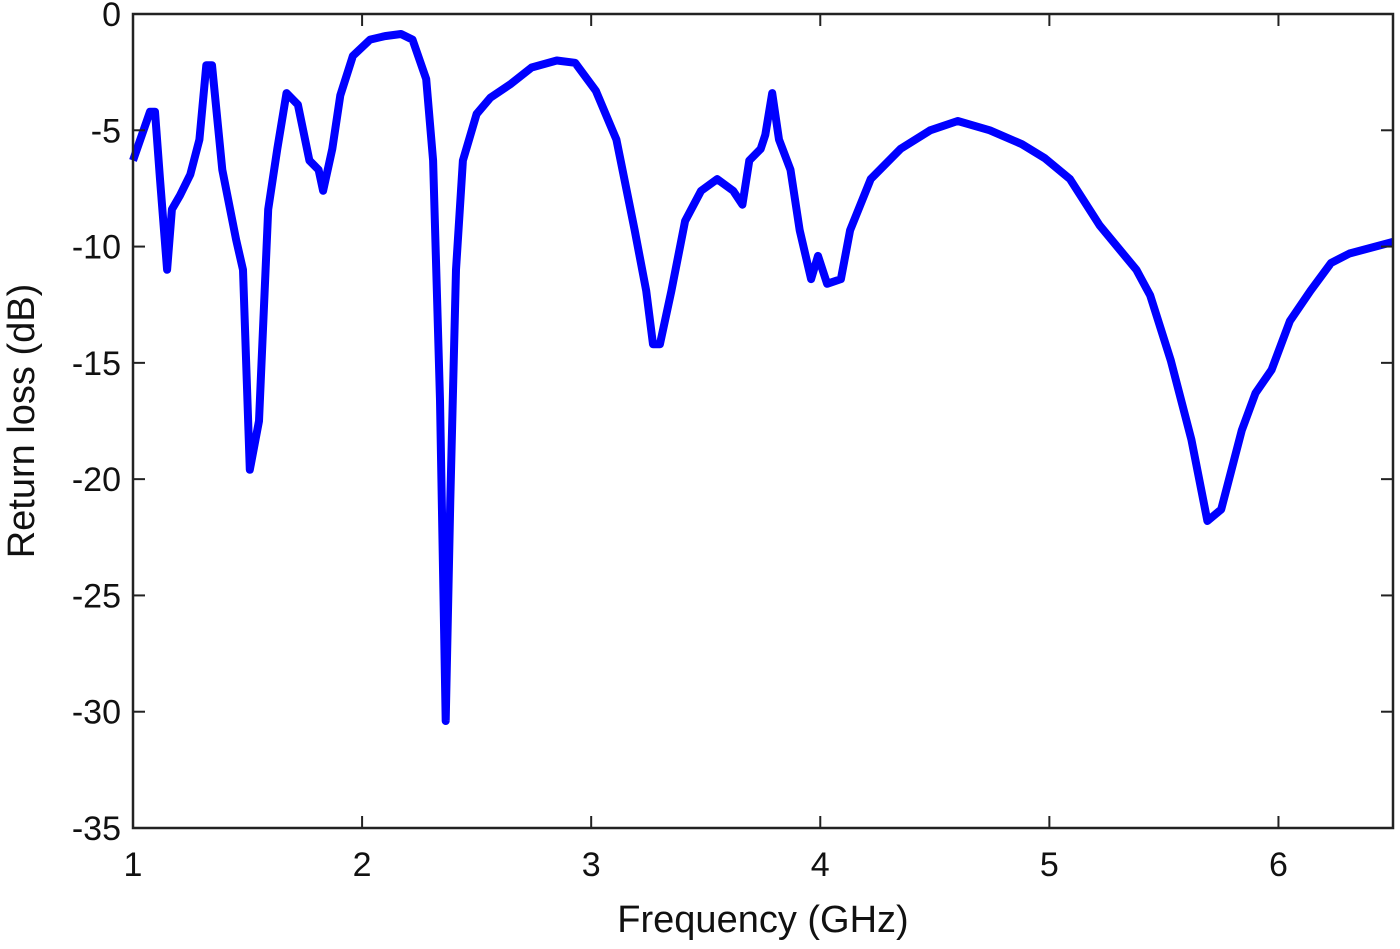 Image resolution: width=1400 pixels, height=949 pixels. What do you see at coordinates (1278, 865) in the screenshot?
I see `x-tick-label: 6` at bounding box center [1278, 865].